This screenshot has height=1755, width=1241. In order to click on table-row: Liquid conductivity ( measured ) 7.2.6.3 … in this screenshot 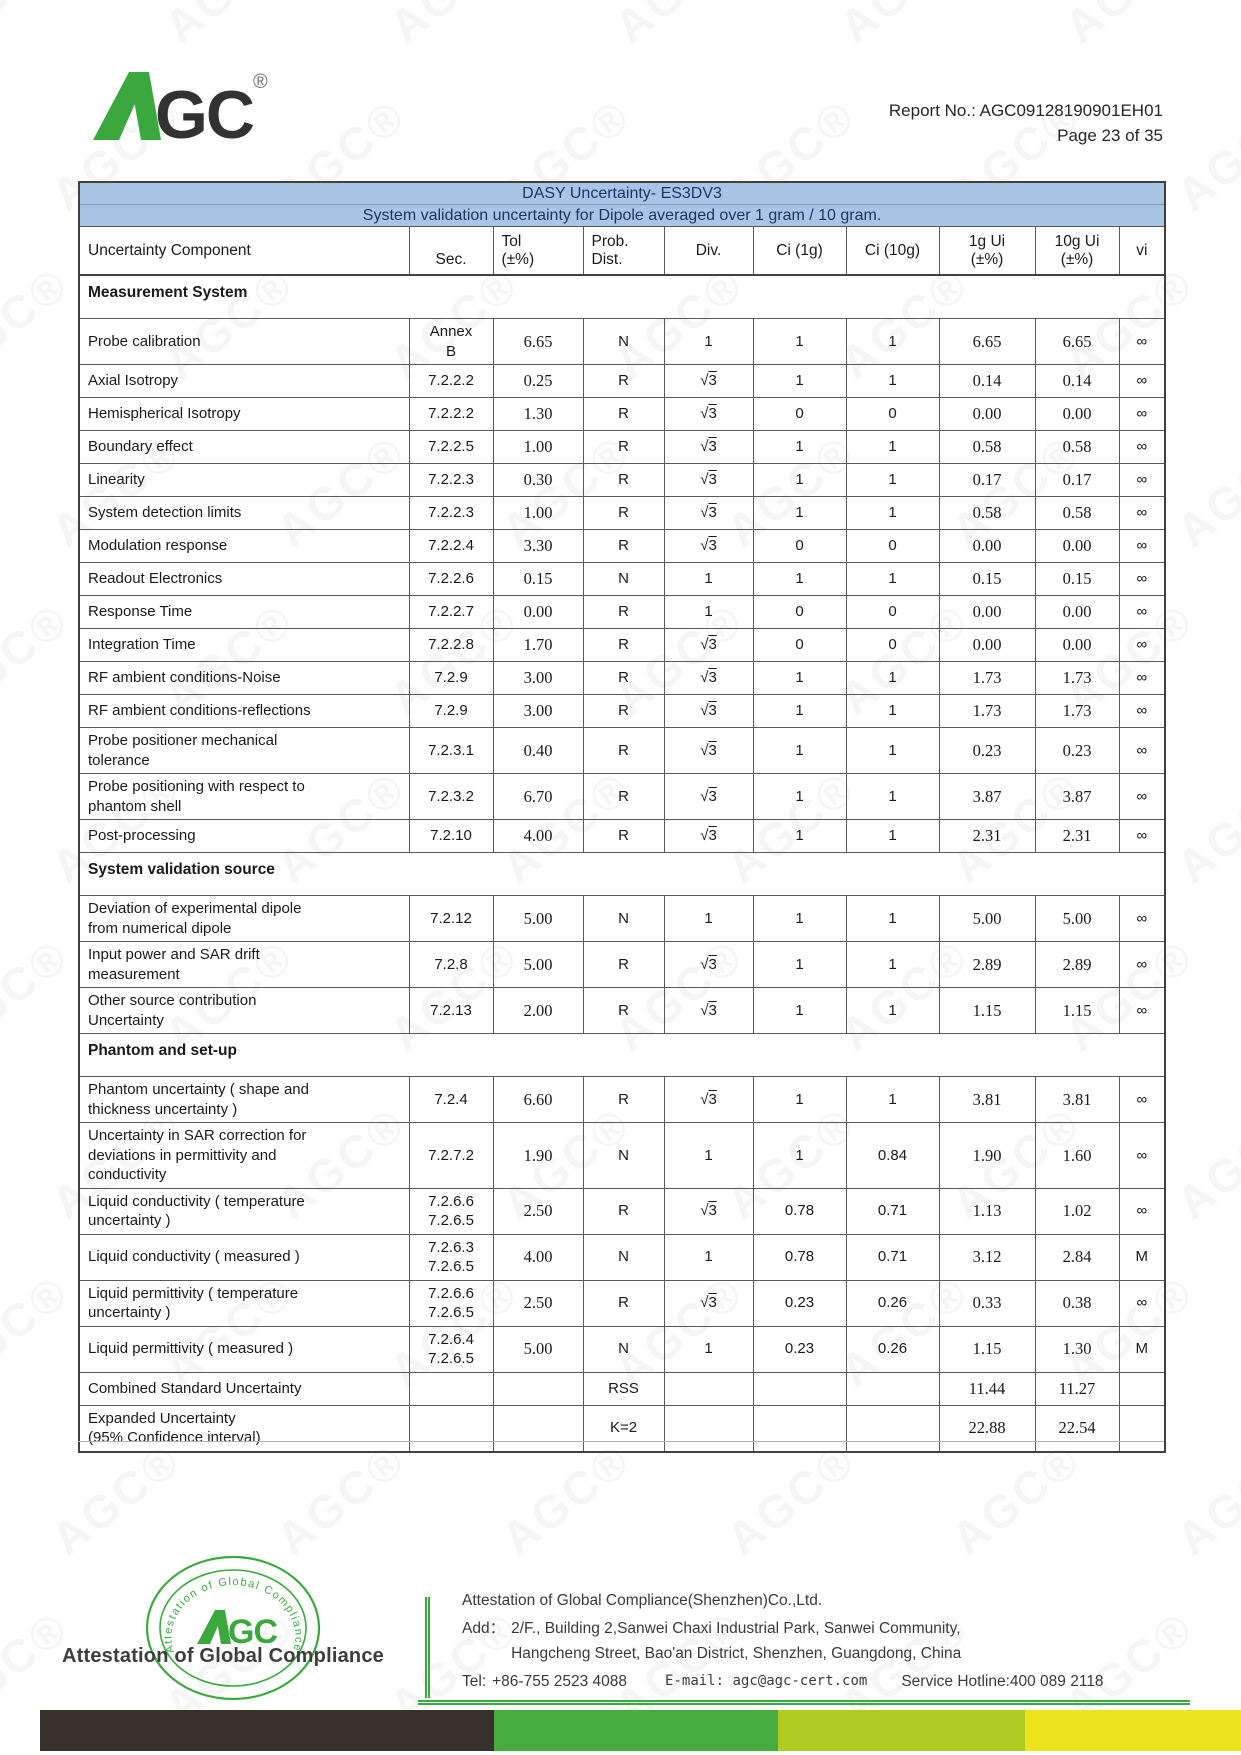, I will do `click(622, 1257)`.